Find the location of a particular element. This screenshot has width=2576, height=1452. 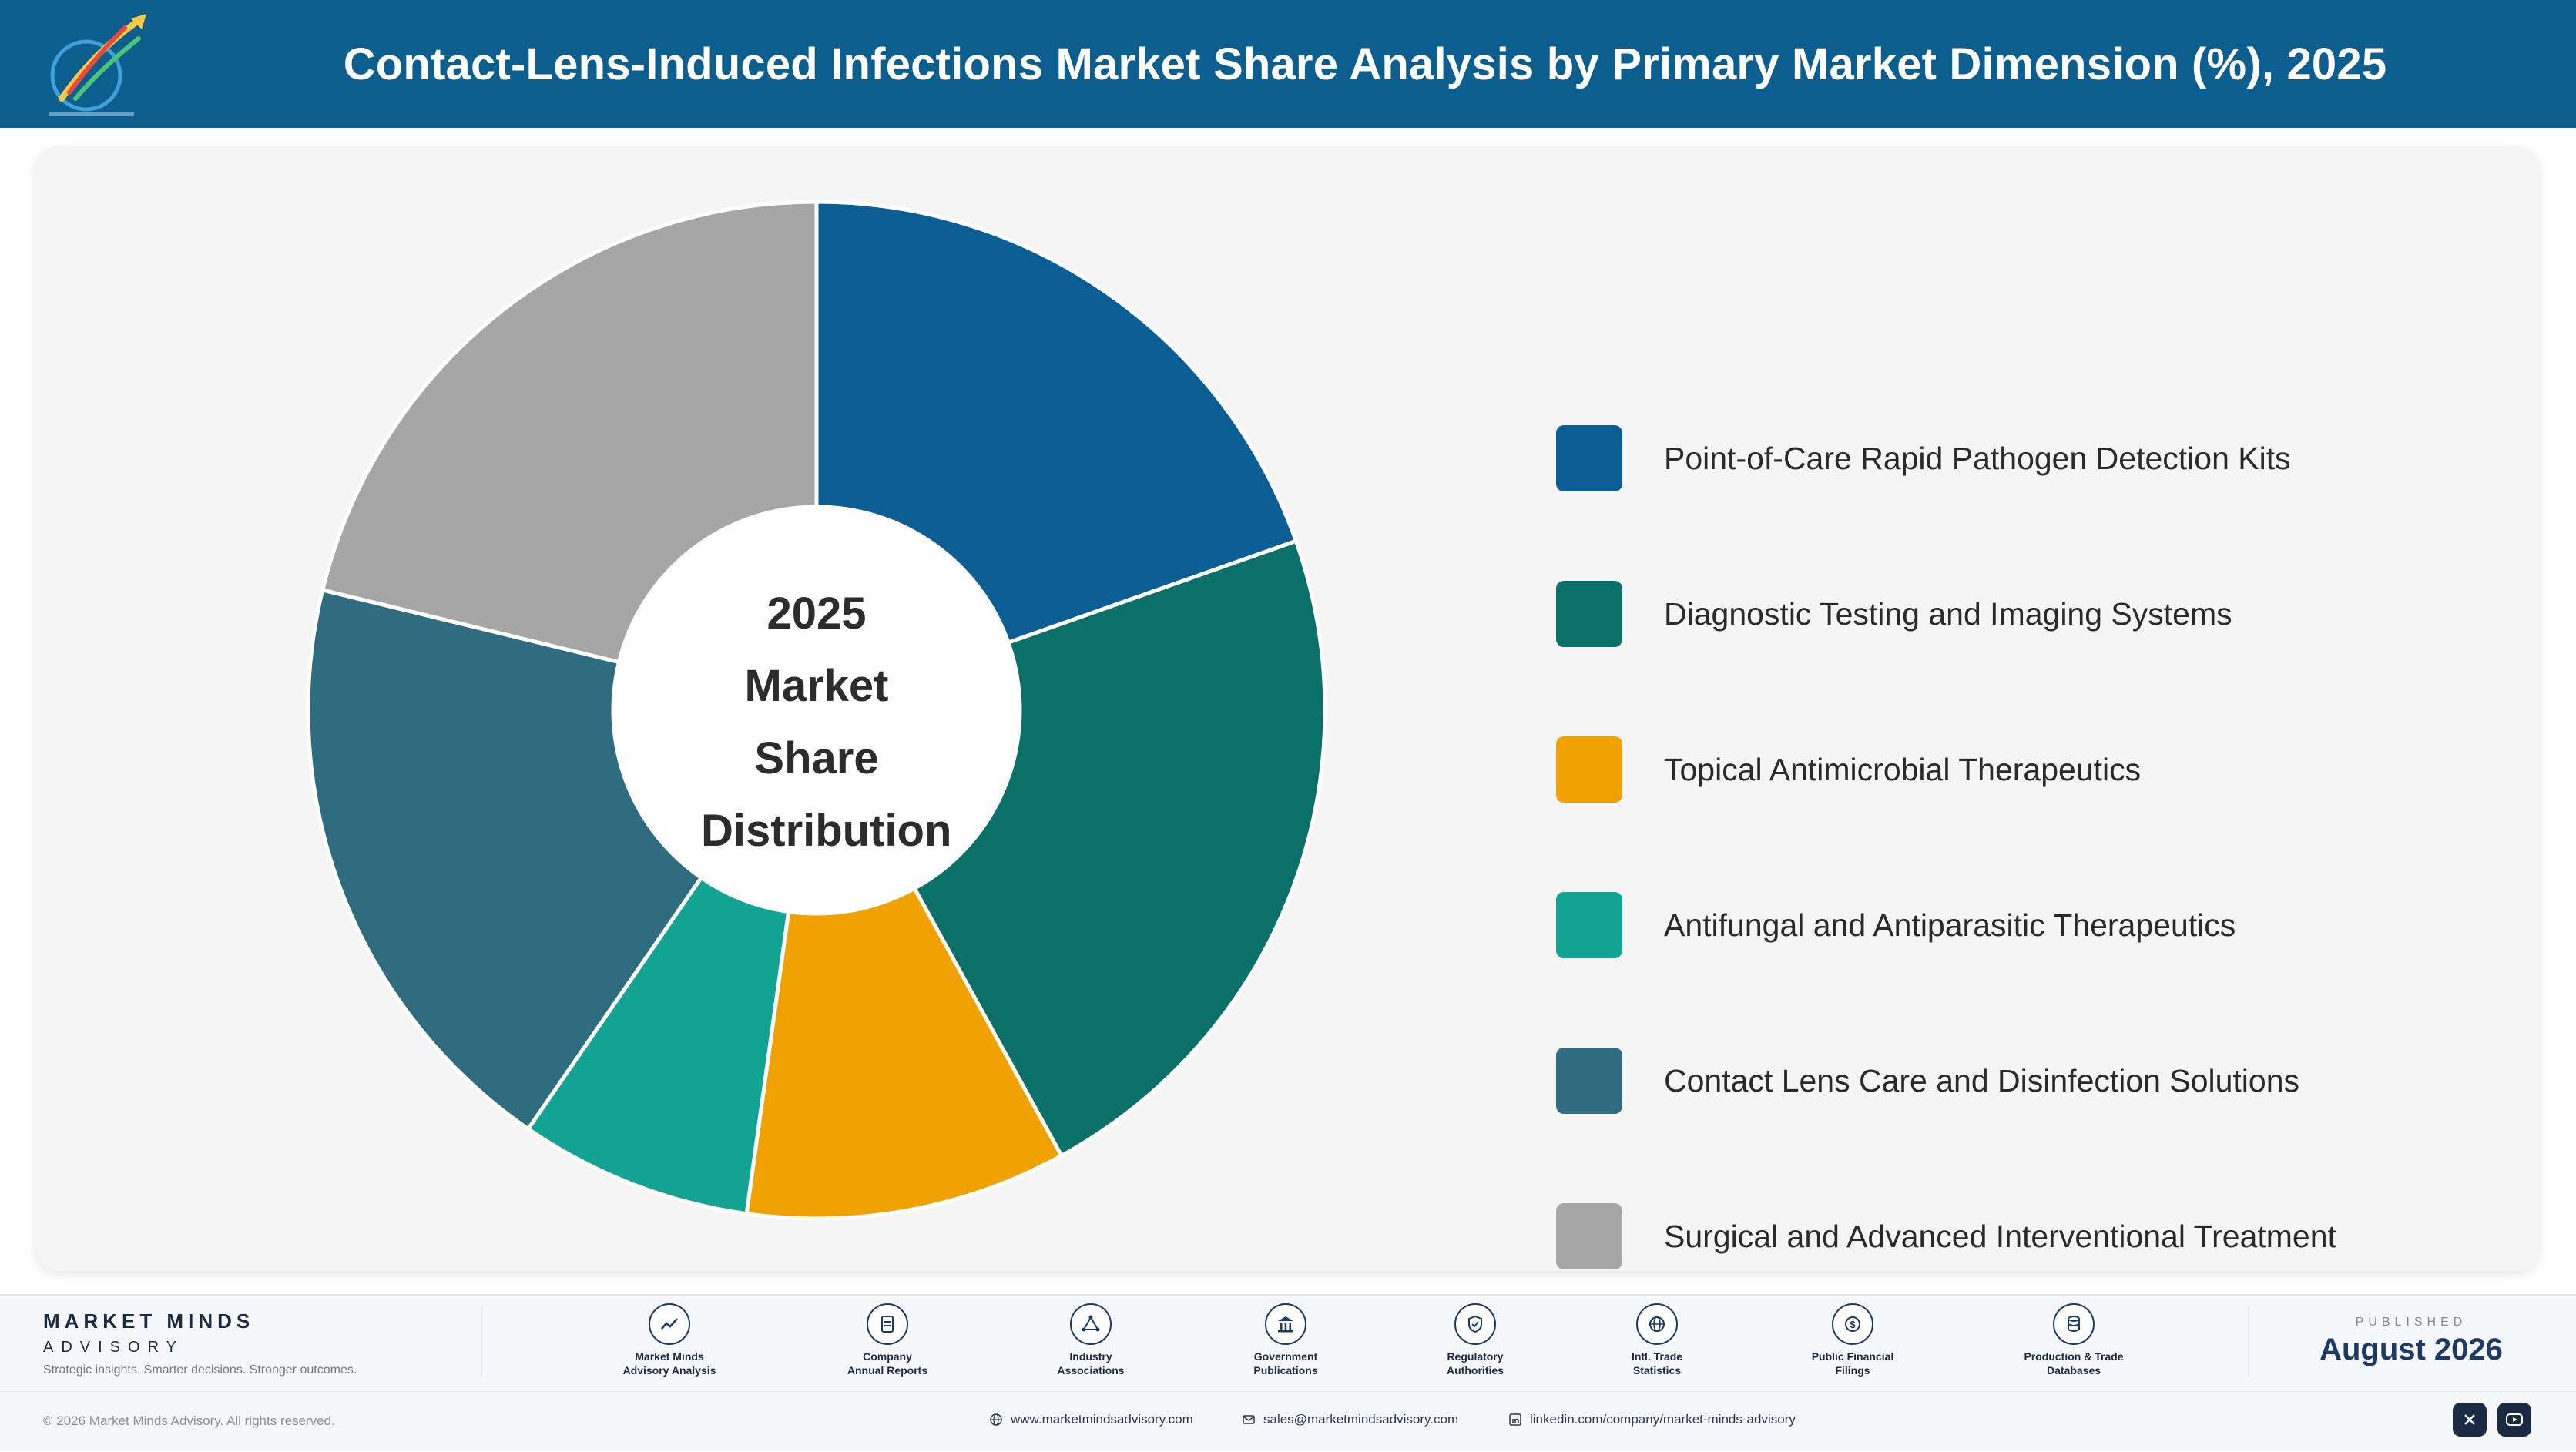

shield-check-icon is located at coordinates (1475, 1324).